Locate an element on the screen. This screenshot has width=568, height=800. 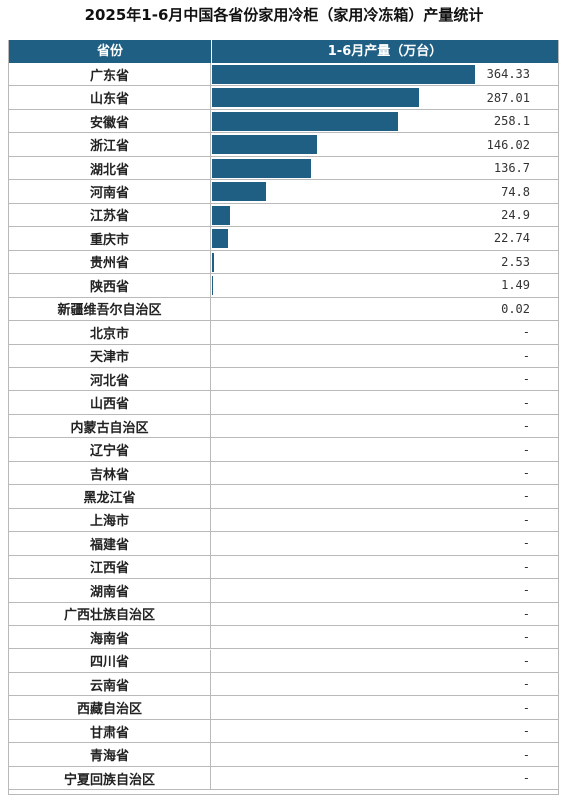
value-label: 0.02 is located at coordinates (515, 308).